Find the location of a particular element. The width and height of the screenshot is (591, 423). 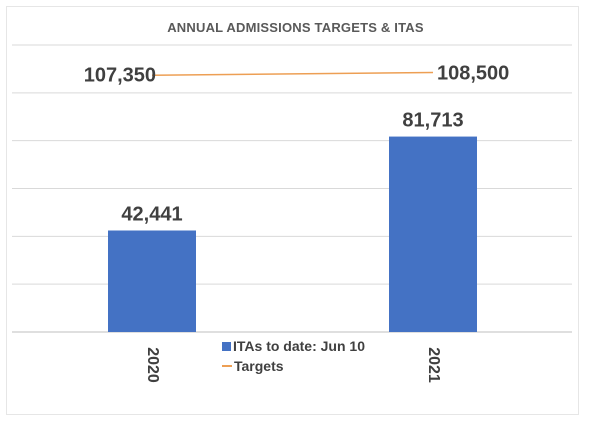

targets-data-label-2020: 107,350 is located at coordinates (120, 75).